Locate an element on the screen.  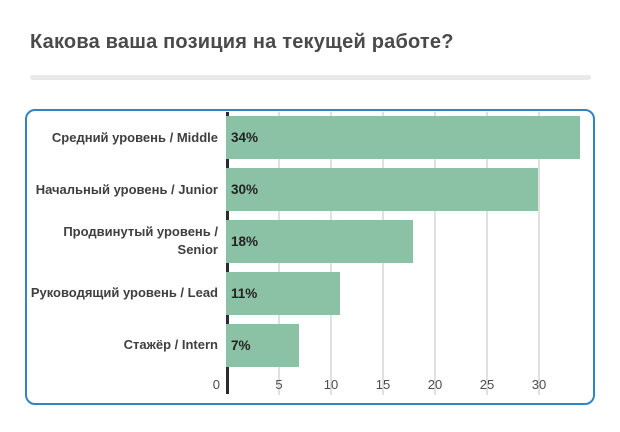
category-label-row: Продвинутый уровень / Senior is located at coordinates (126, 242).